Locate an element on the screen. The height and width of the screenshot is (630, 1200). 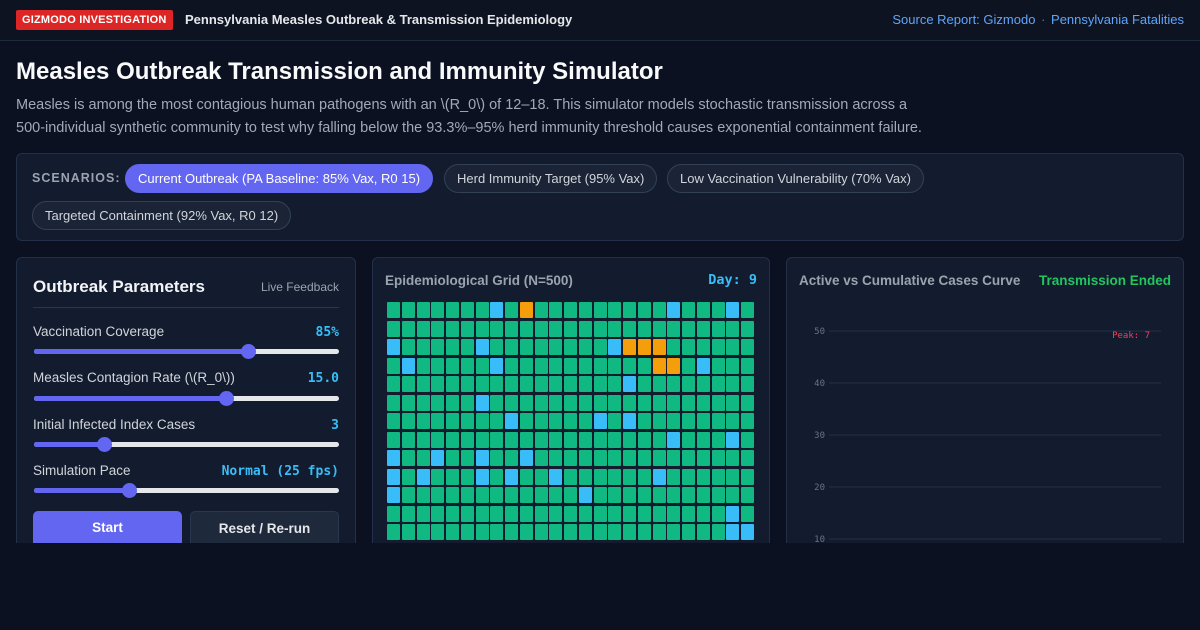
y-tick-label: 50 is located at coordinates (819, 332).